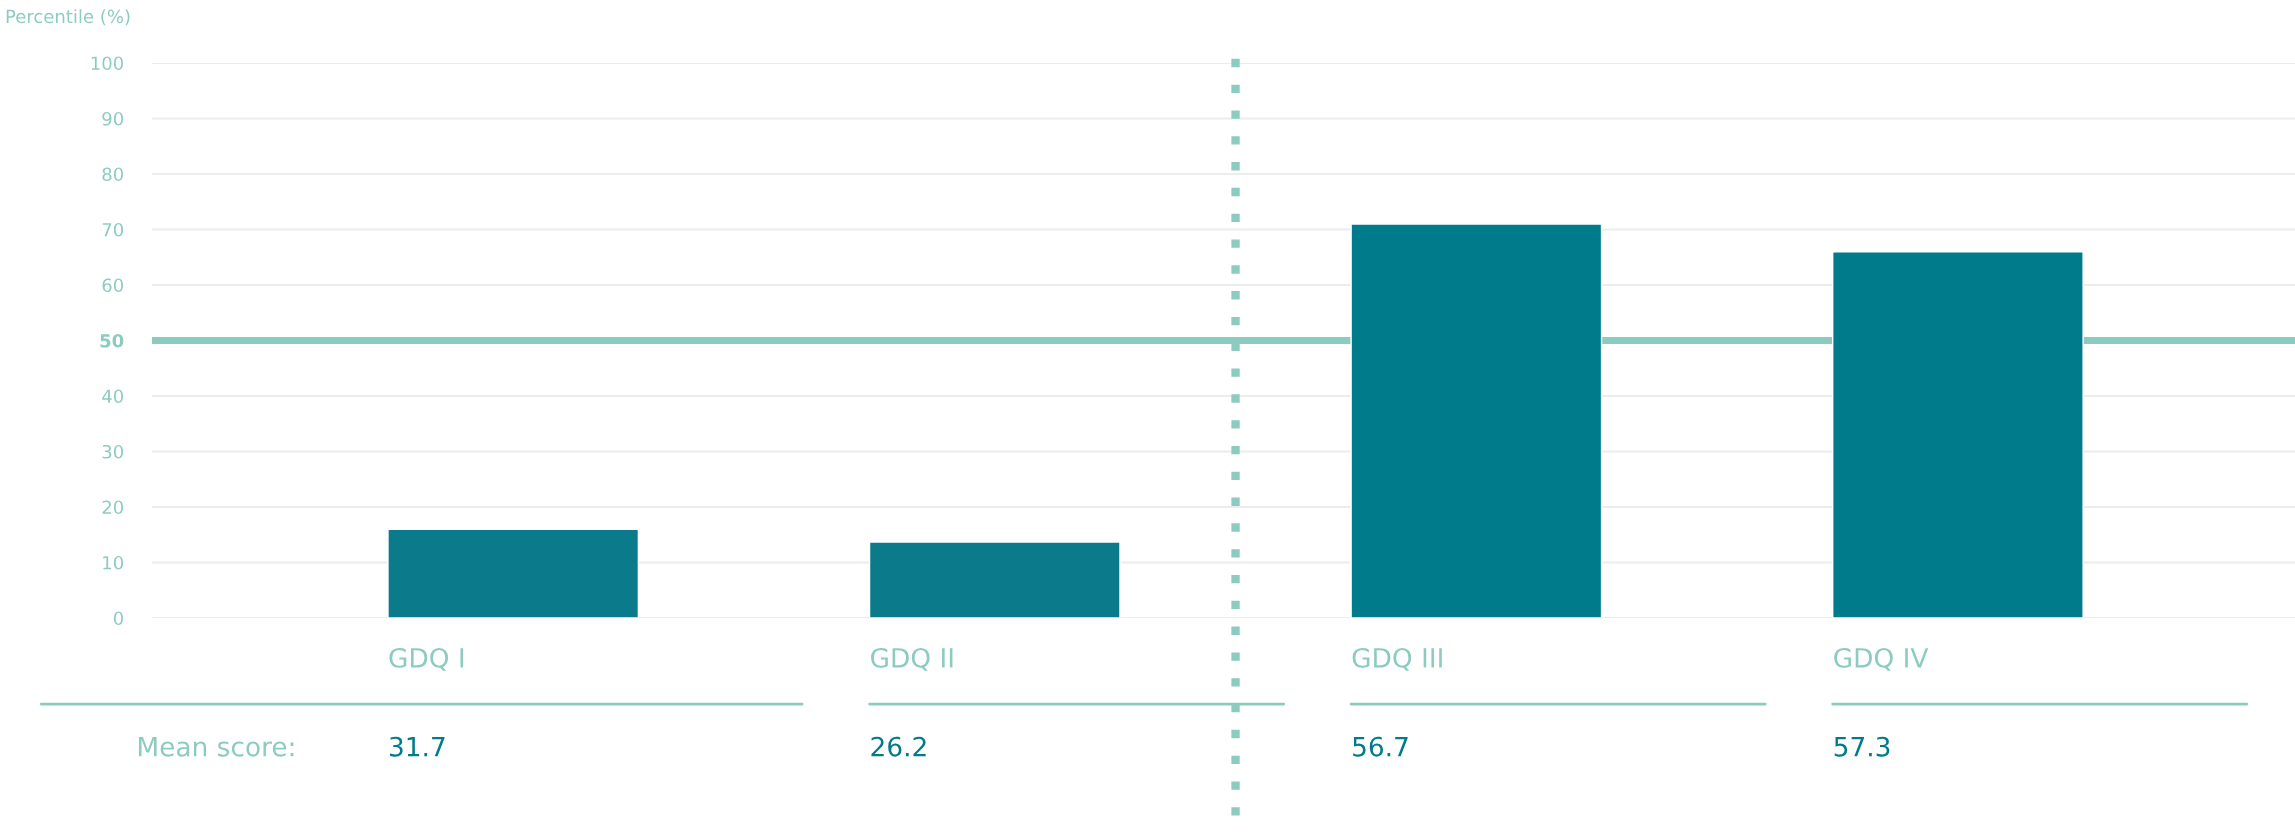  Describe the element at coordinates (898, 746) in the screenshot. I see `text: 26.2` at that location.